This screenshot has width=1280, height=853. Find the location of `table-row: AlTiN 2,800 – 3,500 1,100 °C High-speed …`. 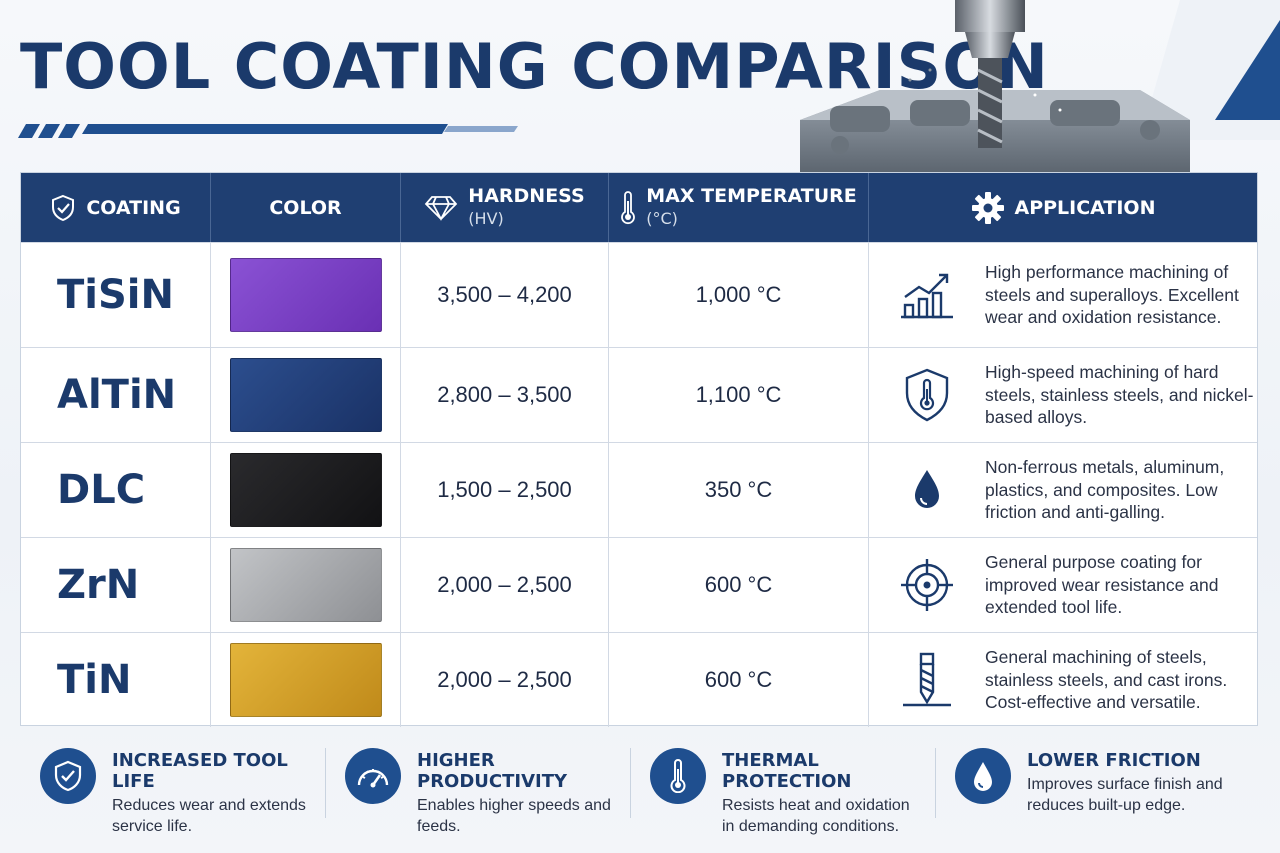

table-row: AlTiN 2,800 – 3,500 1,100 °C High-speed … is located at coordinates (639, 394).